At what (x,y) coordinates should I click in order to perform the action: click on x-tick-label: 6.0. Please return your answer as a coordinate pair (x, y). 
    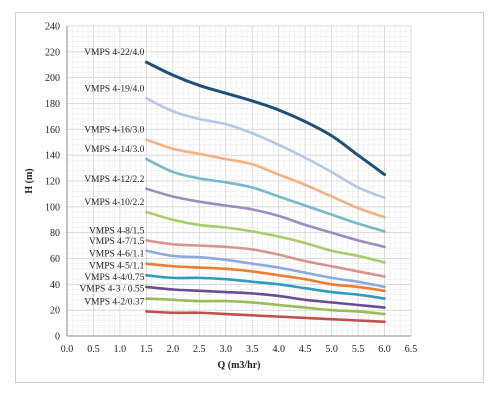
    Looking at the image, I should click on (384, 349).